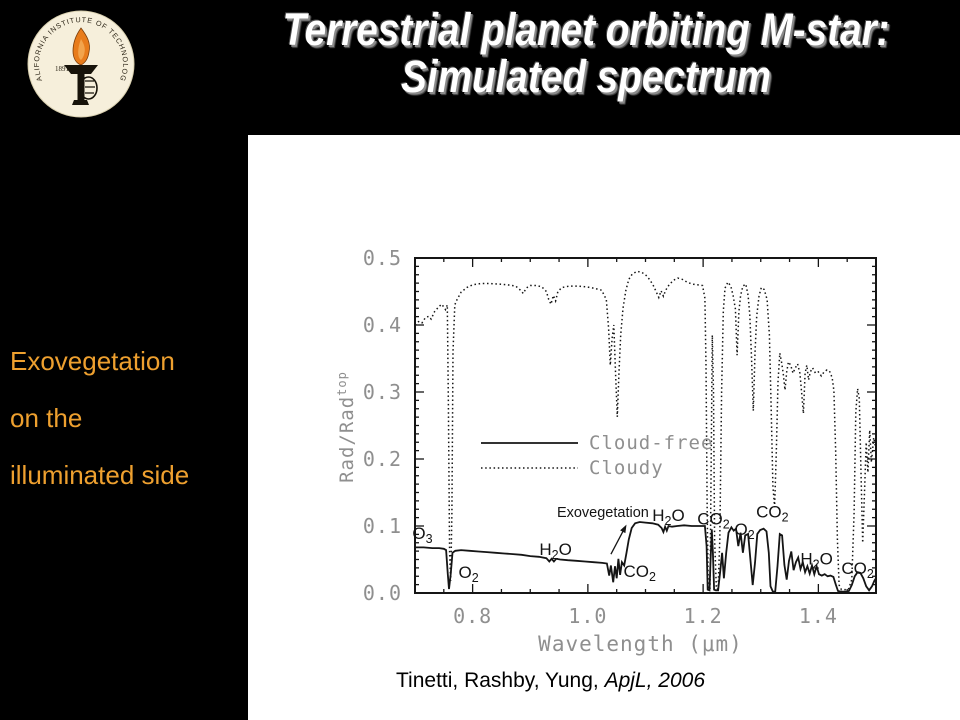 The width and height of the screenshot is (960, 720). What do you see at coordinates (587, 616) in the screenshot?
I see `svg-text: 1.0` at bounding box center [587, 616].